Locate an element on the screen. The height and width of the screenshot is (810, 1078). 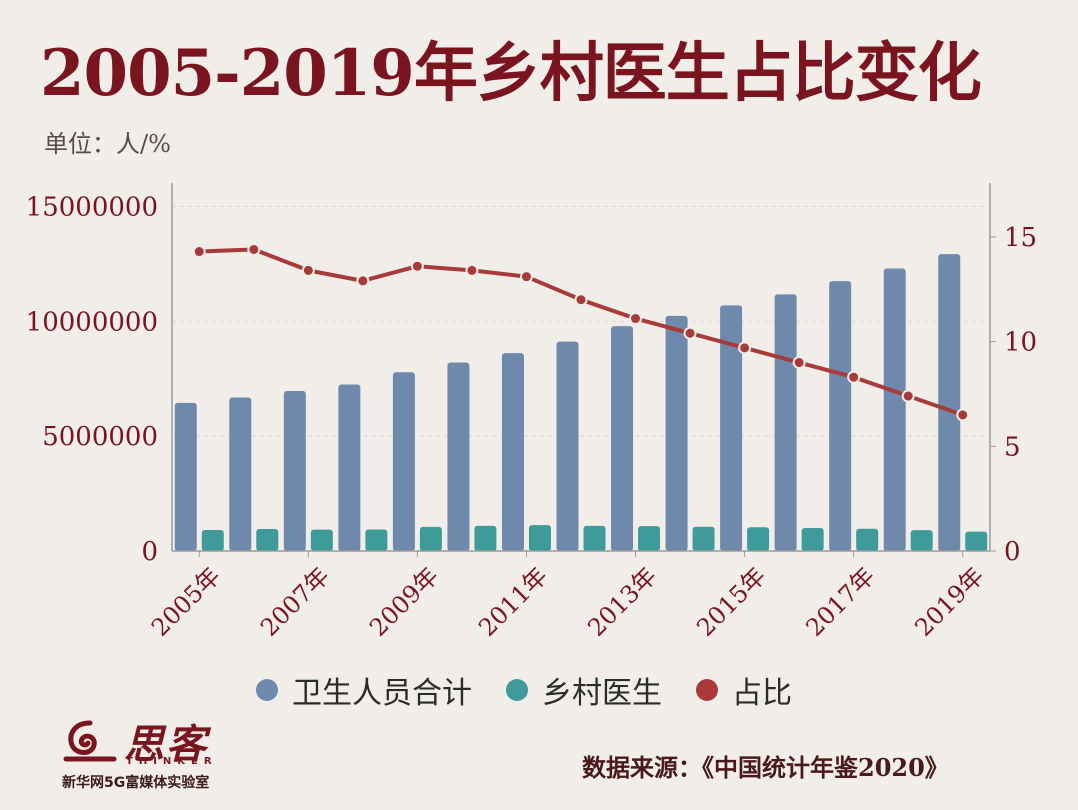
logo-name-en: THINKER is located at coordinates (172, 761).